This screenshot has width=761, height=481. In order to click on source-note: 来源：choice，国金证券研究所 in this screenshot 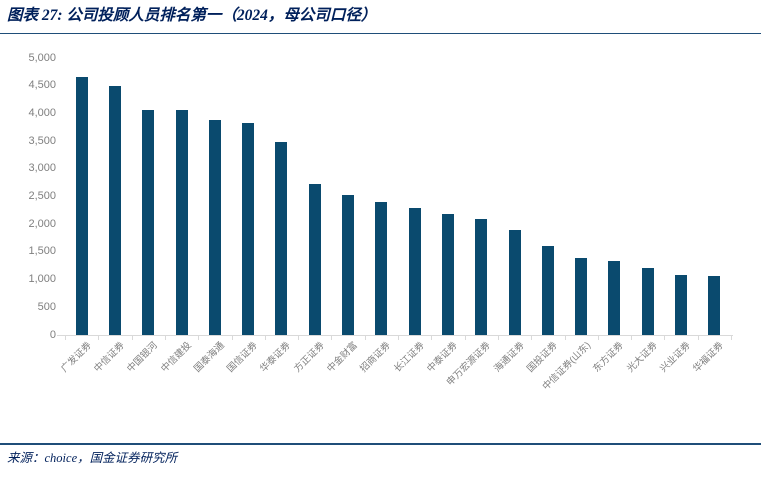, I will do `click(92, 458)`.